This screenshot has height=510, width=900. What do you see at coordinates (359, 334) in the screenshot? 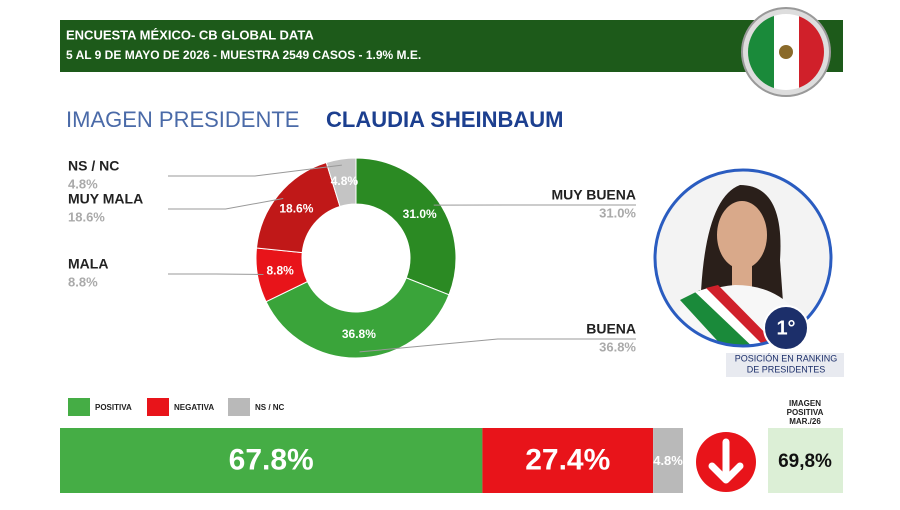
I see `slice-label: 36.8%` at bounding box center [359, 334].